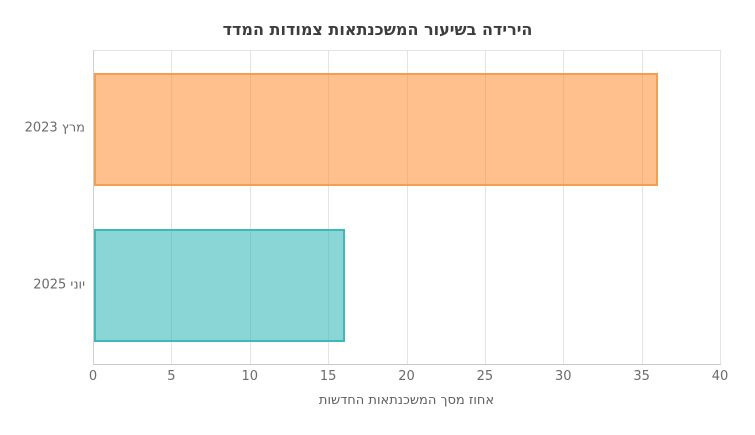 The image size is (755, 435). What do you see at coordinates (720, 376) in the screenshot?
I see `x-tick-label: 40` at bounding box center [720, 376].